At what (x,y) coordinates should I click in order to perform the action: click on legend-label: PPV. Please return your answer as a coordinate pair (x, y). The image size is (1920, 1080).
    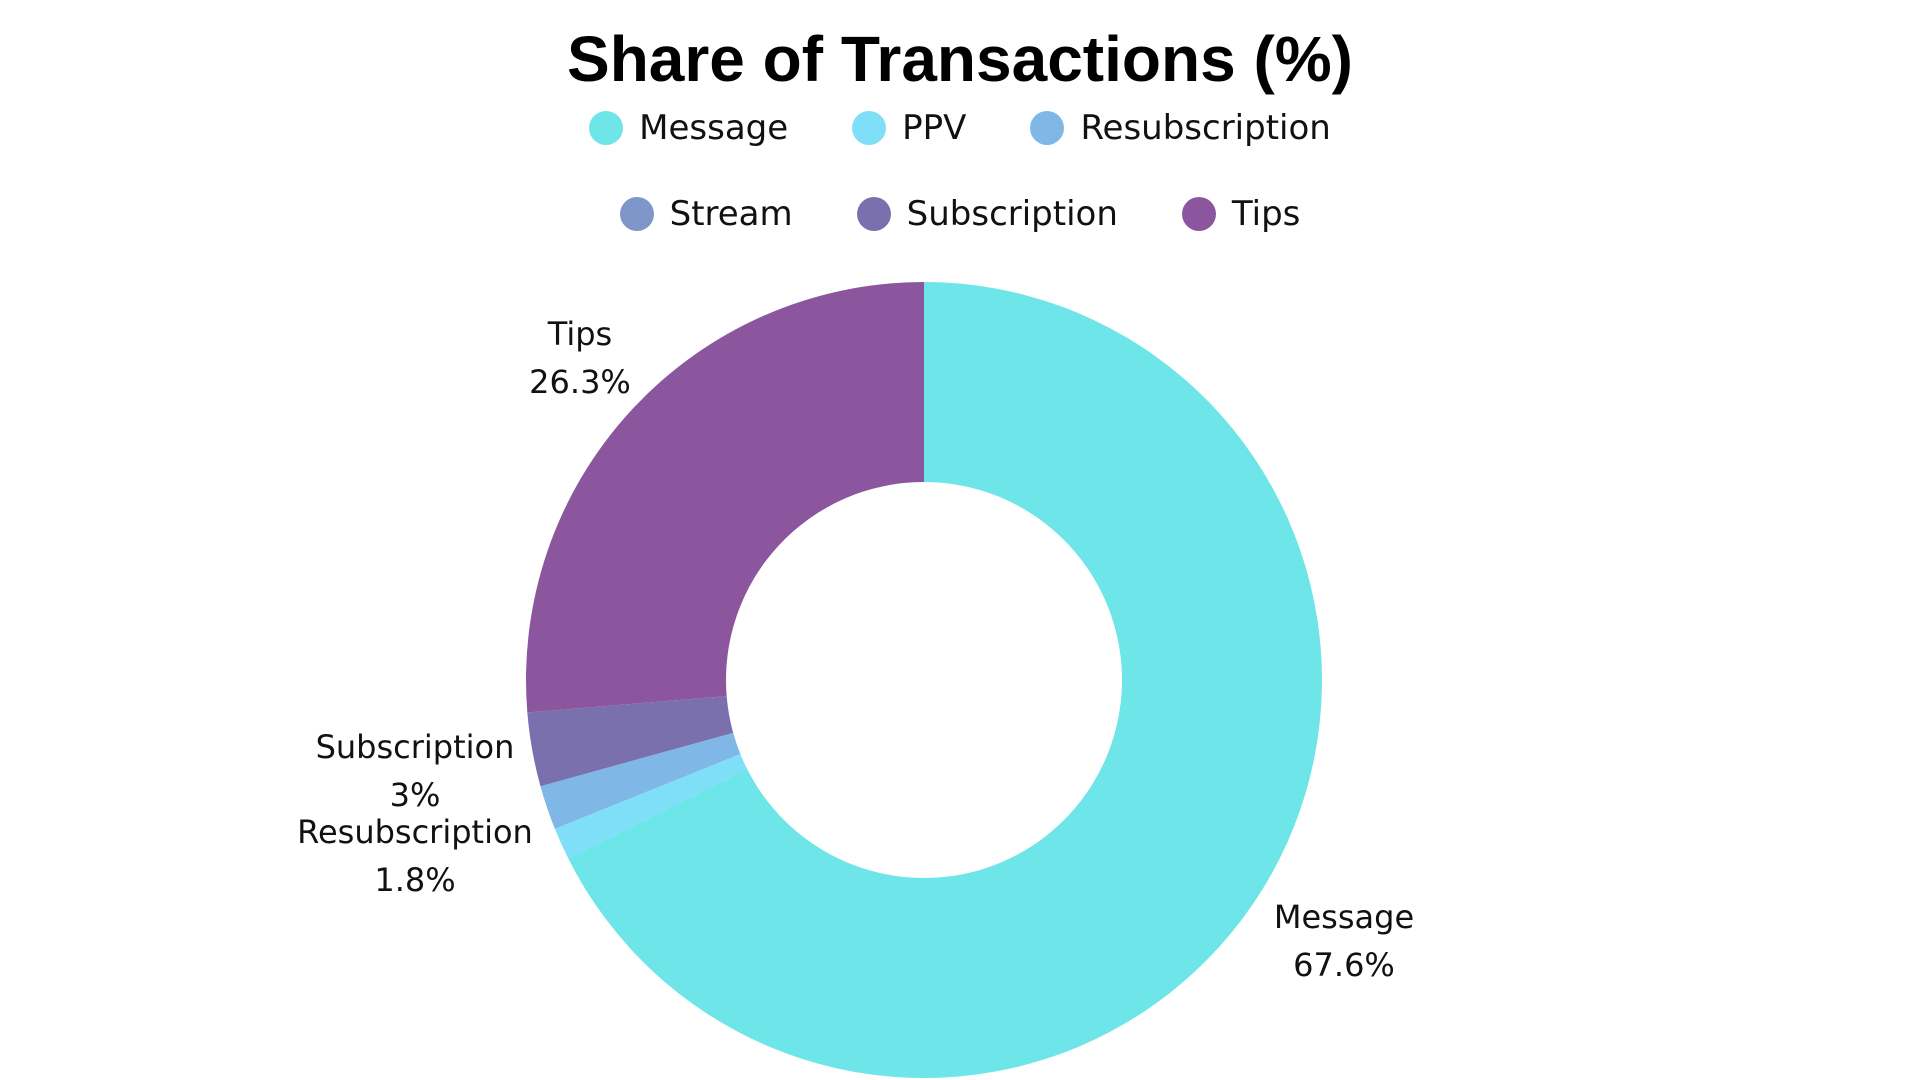
    Looking at the image, I should click on (934, 128).